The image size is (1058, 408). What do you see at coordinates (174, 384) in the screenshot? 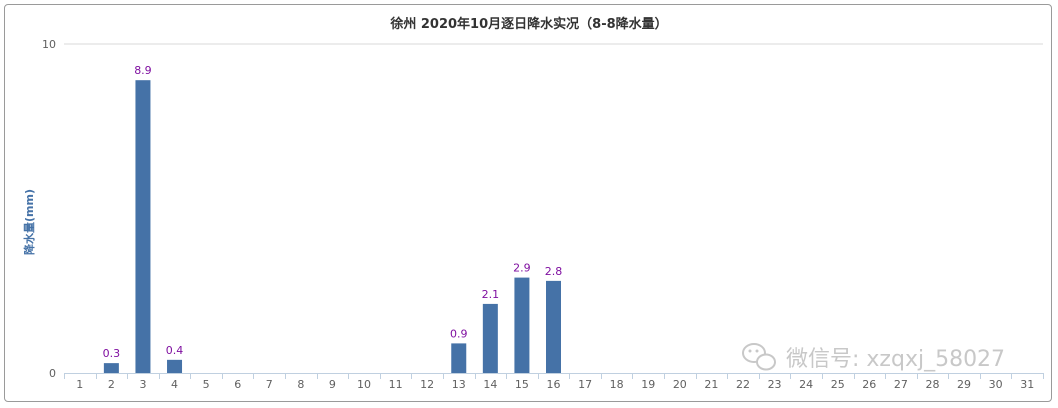
I see `x-tick-label: 4` at bounding box center [174, 384].